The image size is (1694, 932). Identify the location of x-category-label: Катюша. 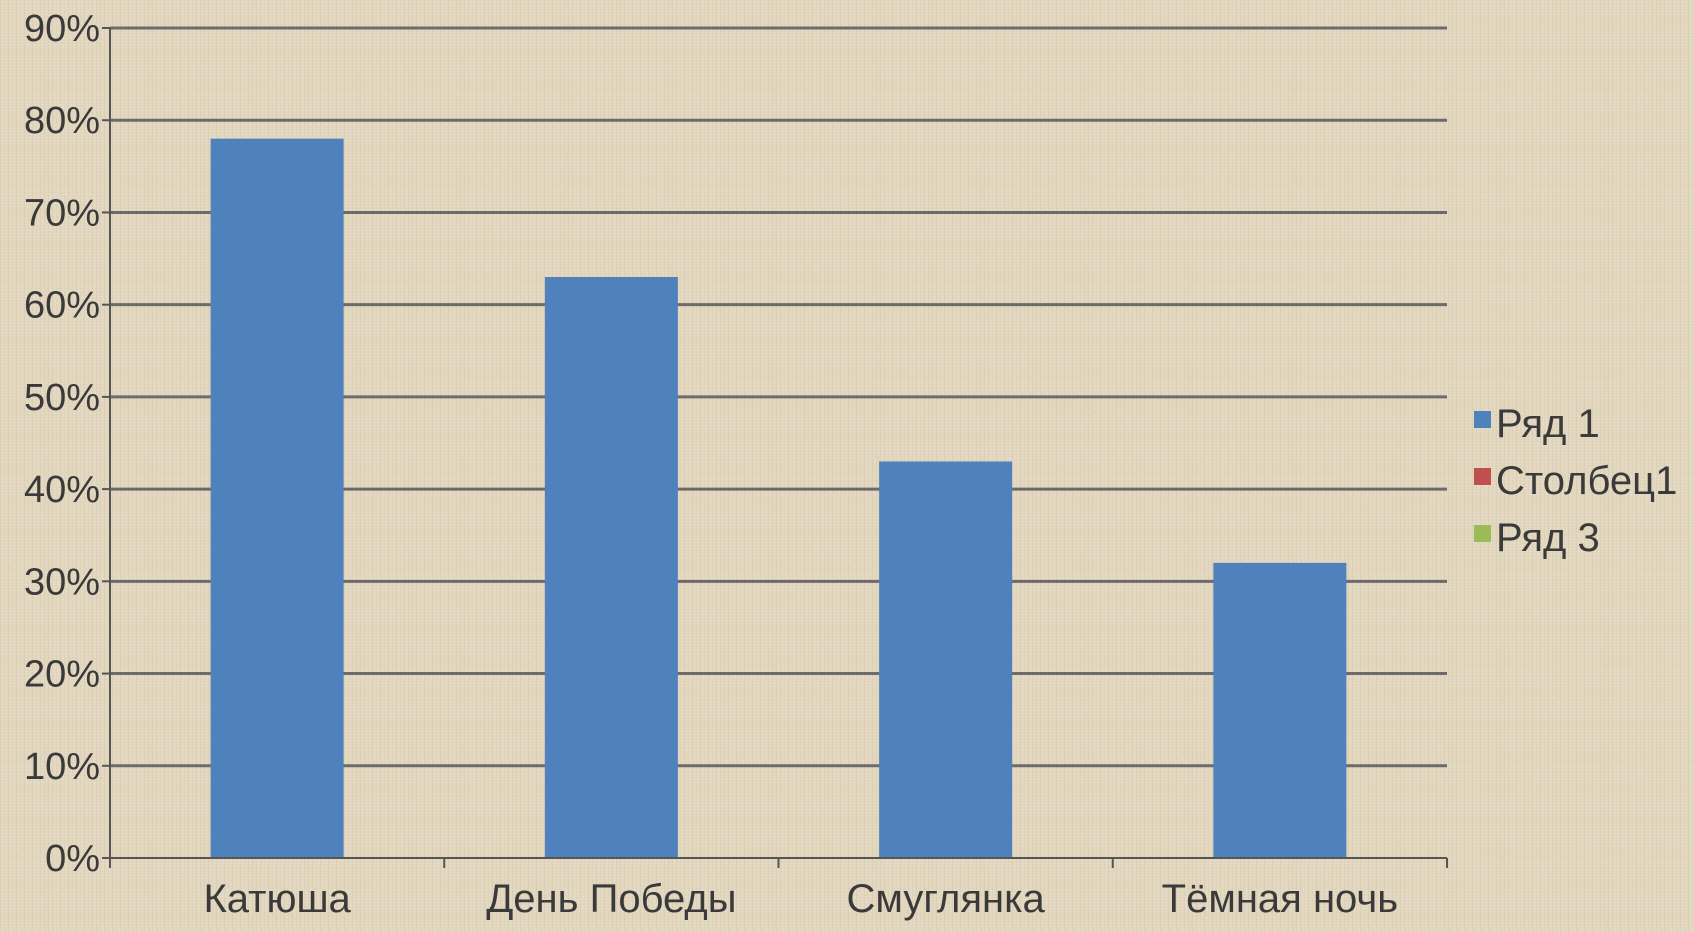
(277, 899).